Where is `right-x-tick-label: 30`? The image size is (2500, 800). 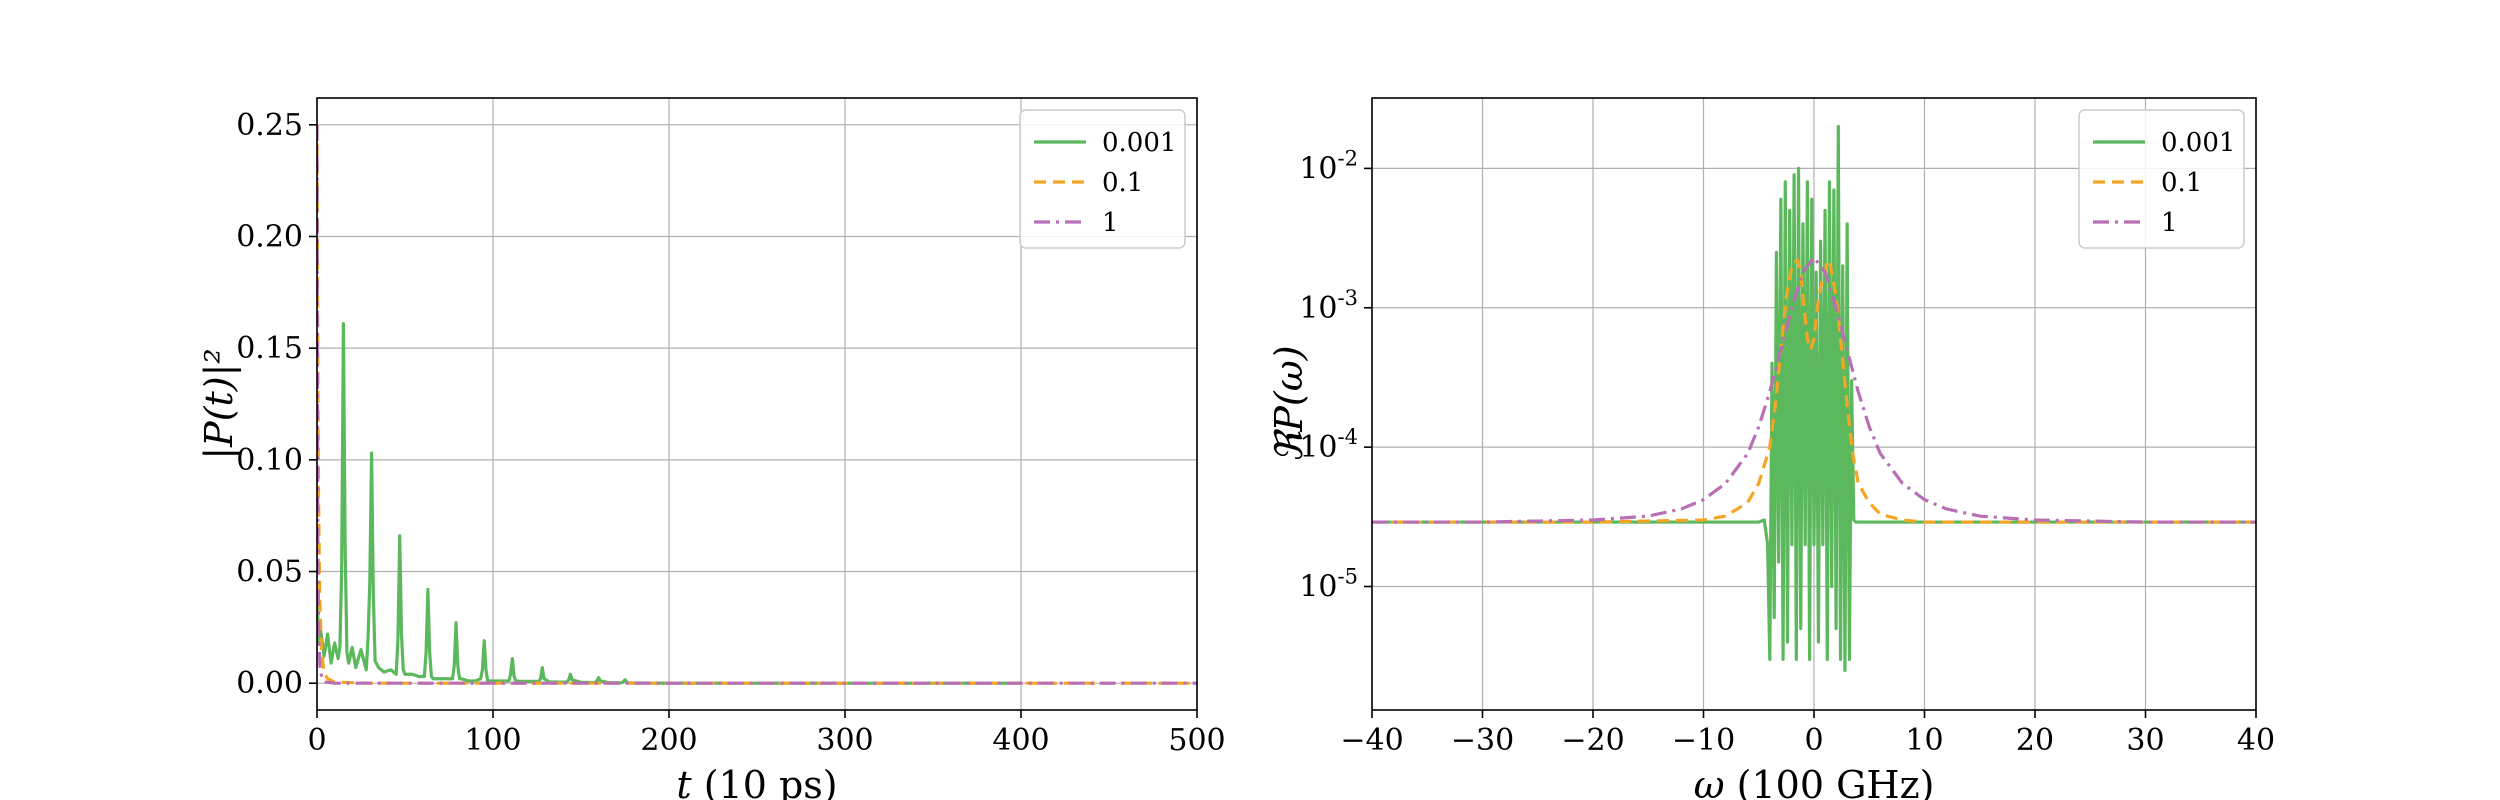
right-x-tick-label: 30 is located at coordinates (2145, 740).